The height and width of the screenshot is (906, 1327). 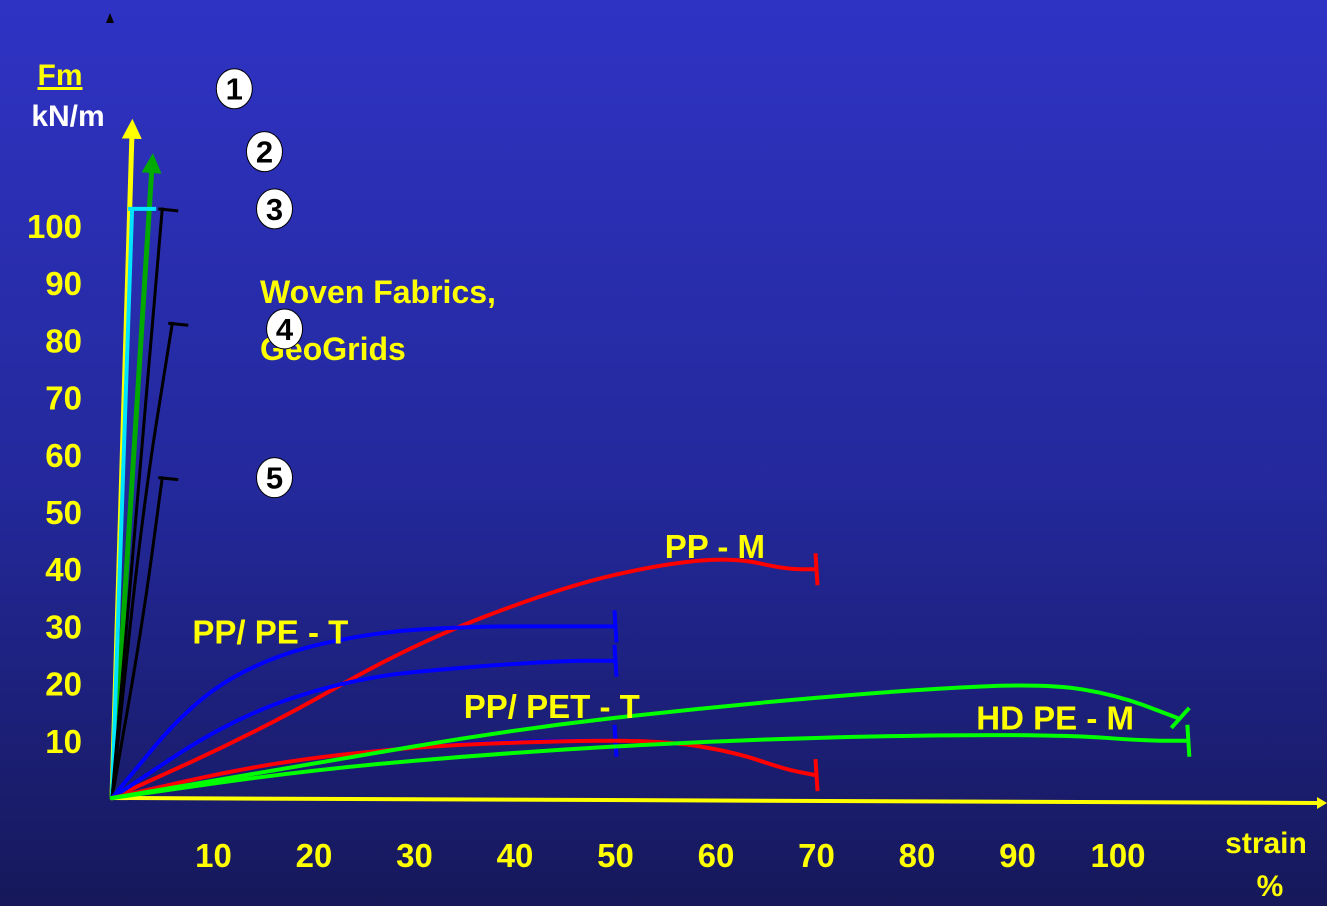 I want to click on x-tick-label: 40, so click(x=515, y=855).